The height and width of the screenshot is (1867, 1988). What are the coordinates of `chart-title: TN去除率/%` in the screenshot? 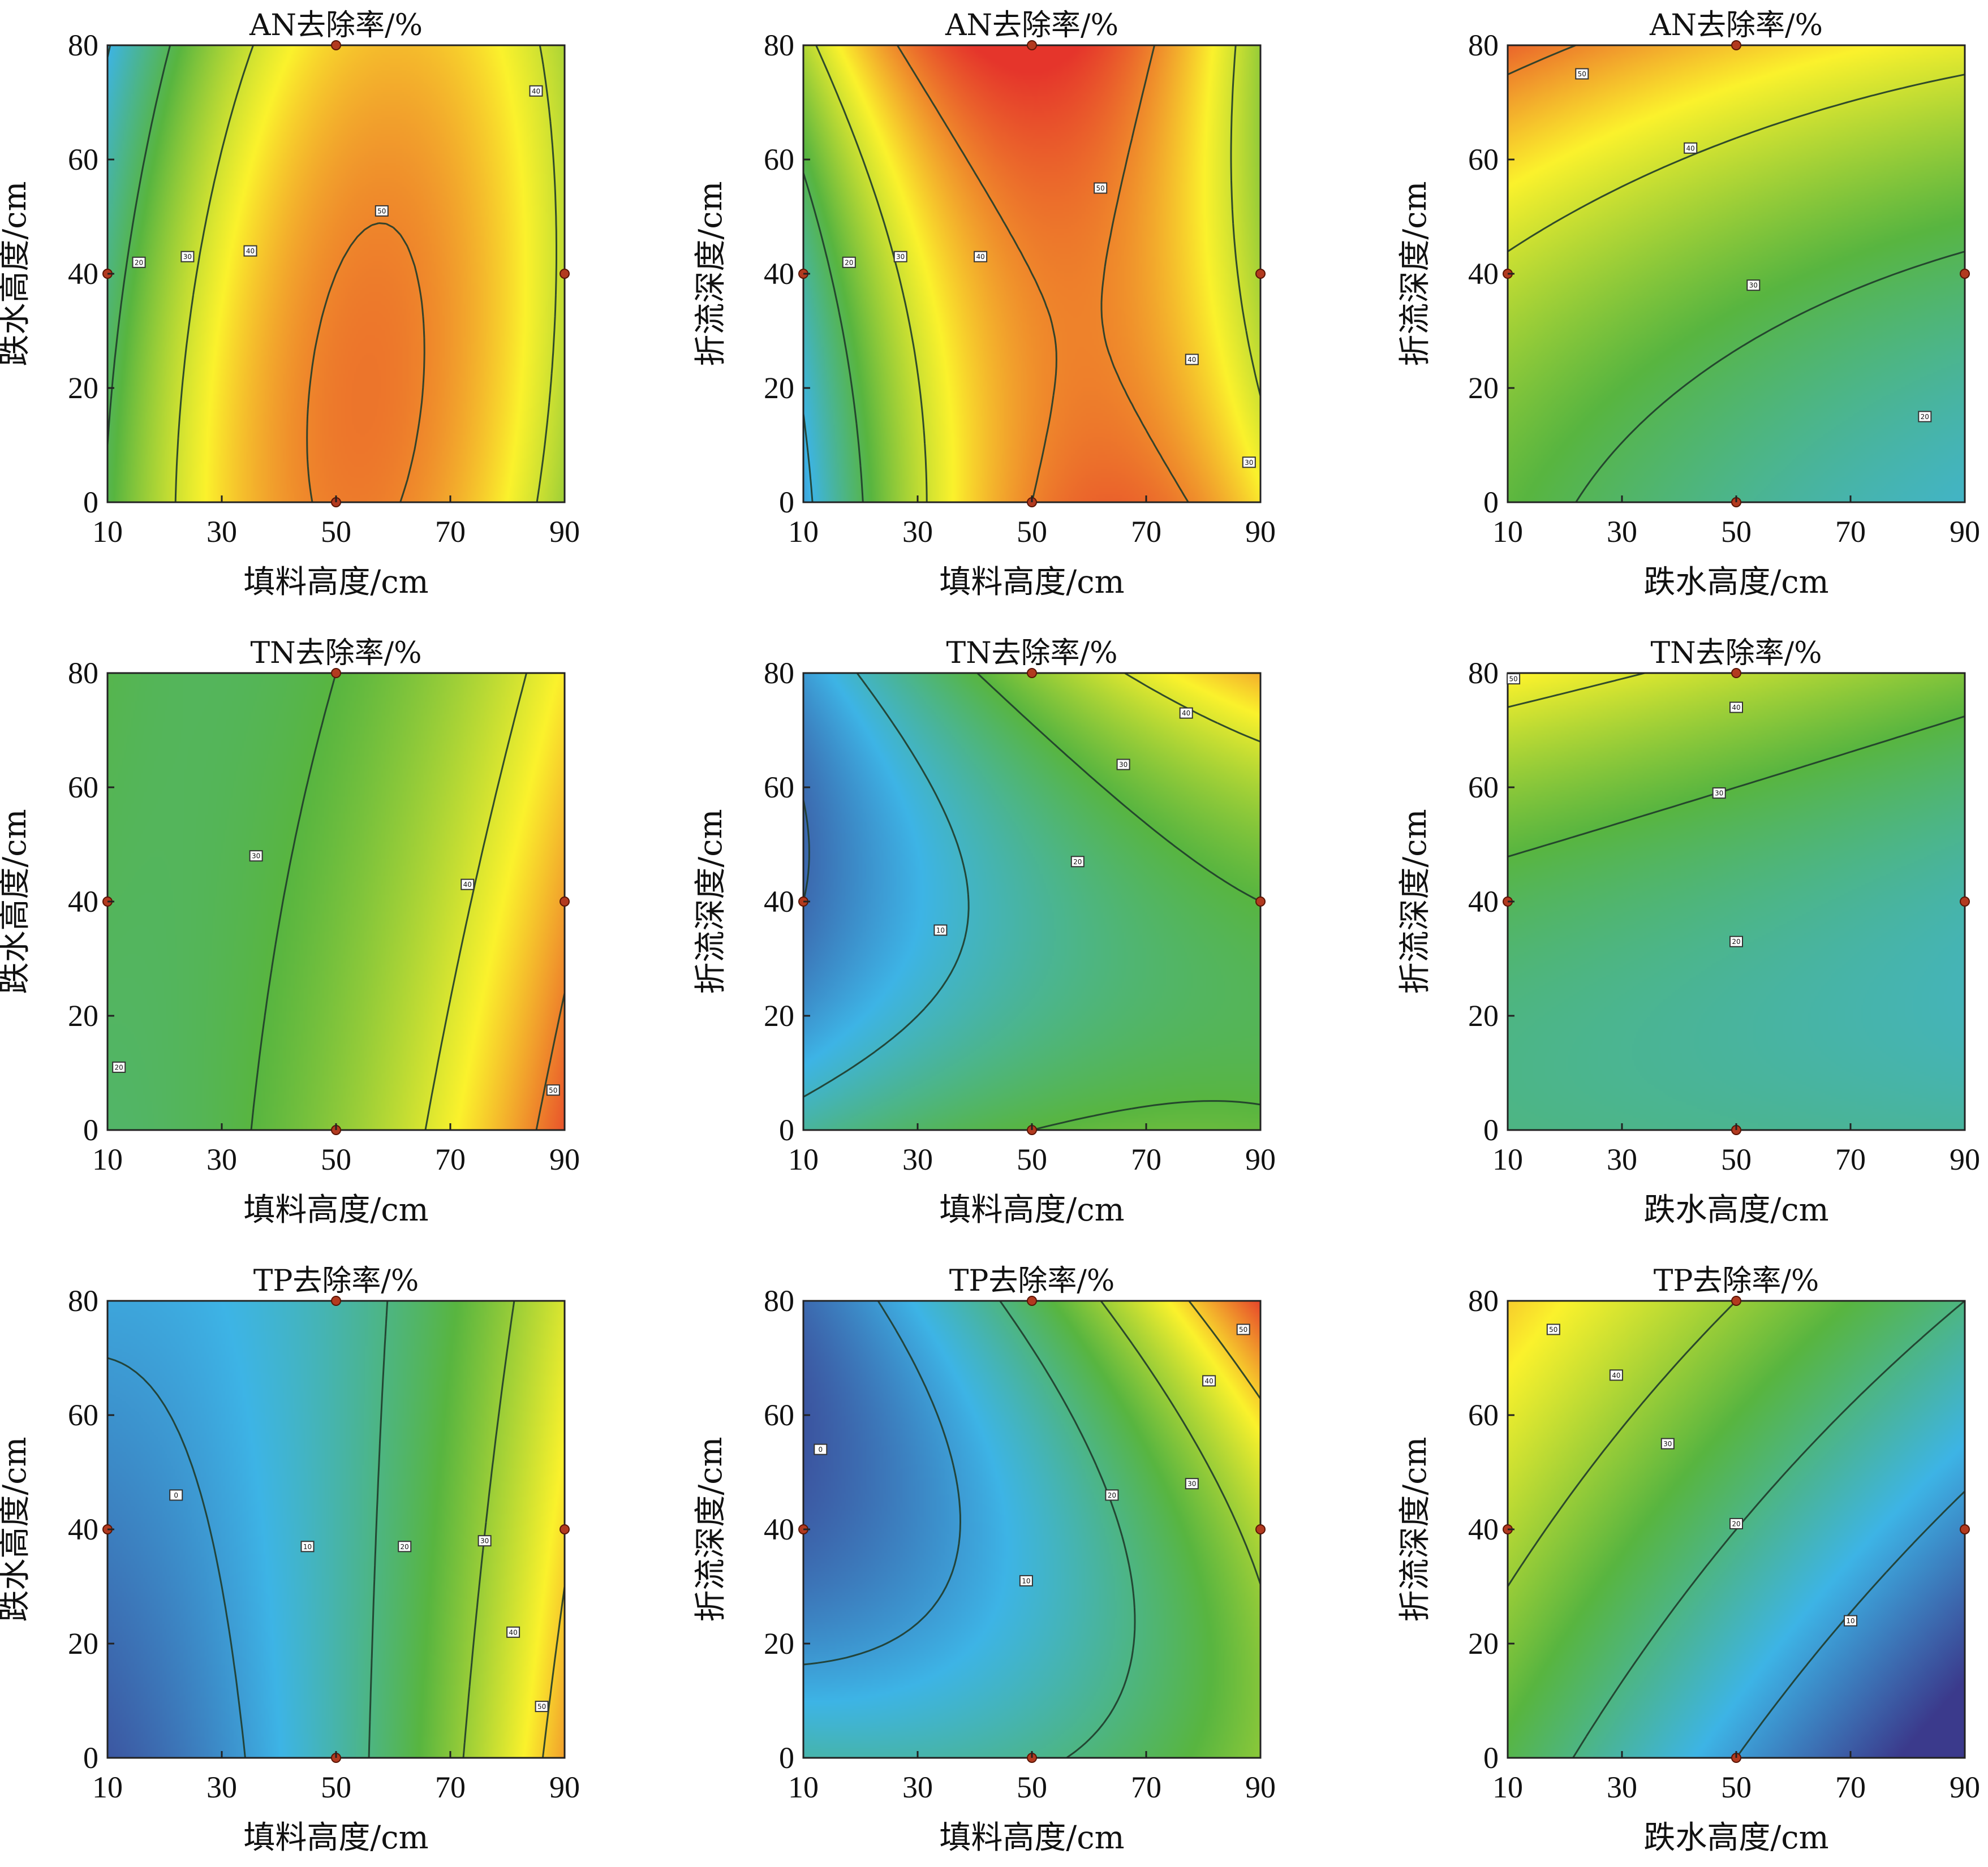 It's located at (335, 653).